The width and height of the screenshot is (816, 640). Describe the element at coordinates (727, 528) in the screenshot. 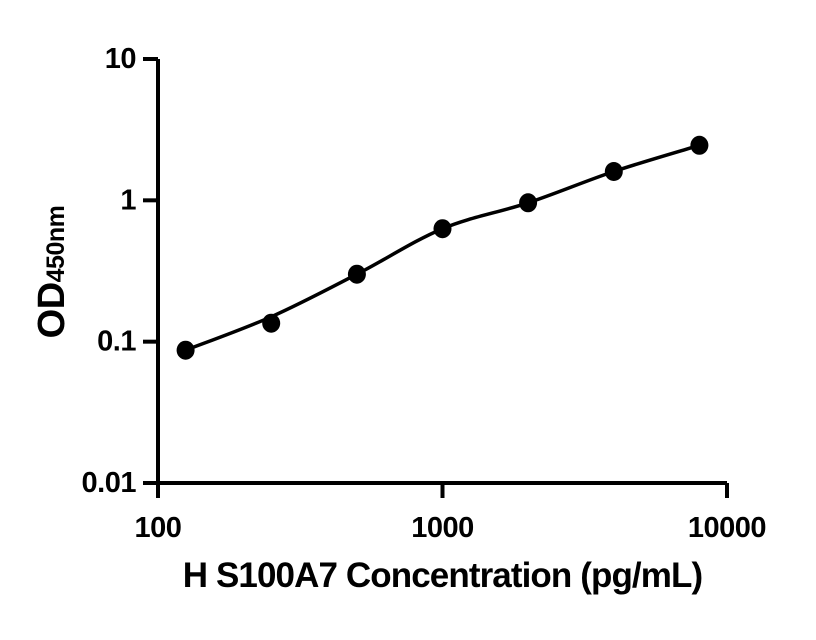

I see `x-axis-tick-label: 10000` at that location.